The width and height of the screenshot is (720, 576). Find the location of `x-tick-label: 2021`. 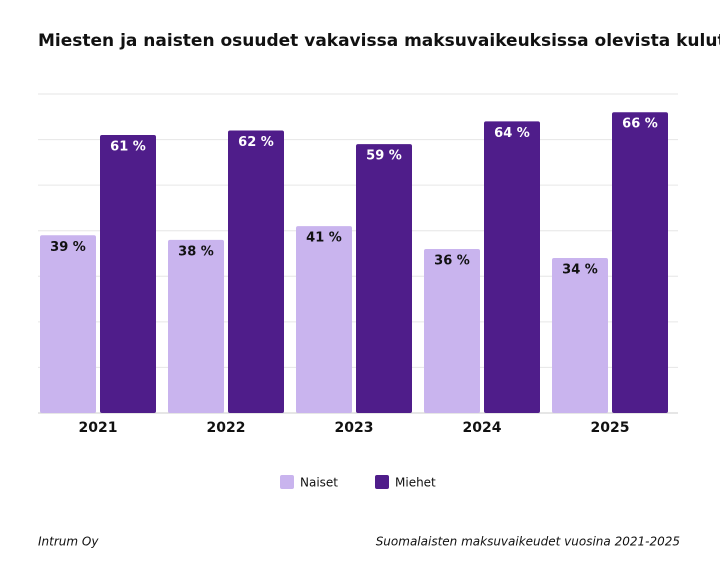

x-tick-label: 2021 is located at coordinates (98, 428).